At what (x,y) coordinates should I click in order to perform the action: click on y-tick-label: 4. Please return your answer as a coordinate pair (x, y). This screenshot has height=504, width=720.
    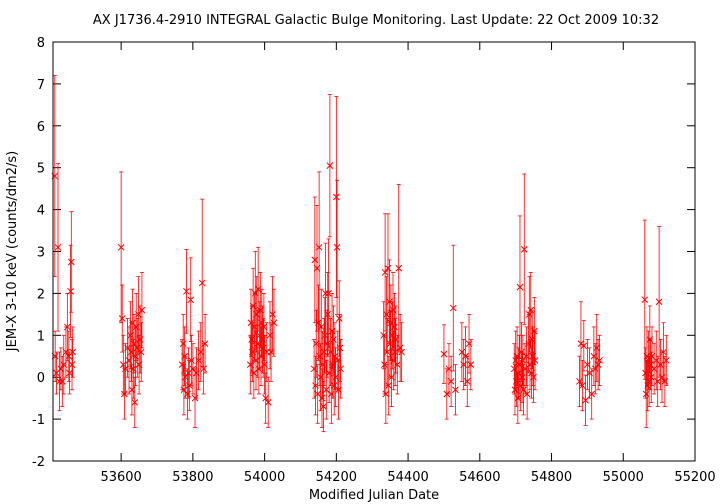
    Looking at the image, I should click on (41, 211).